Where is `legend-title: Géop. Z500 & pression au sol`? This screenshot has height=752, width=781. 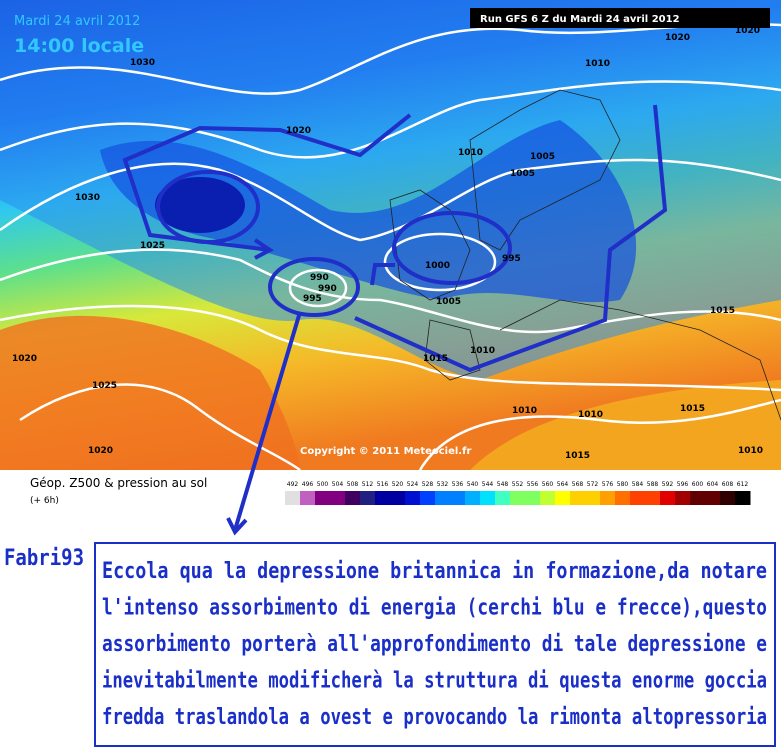 legend-title: Géop. Z500 & pression au sol is located at coordinates (118, 483).